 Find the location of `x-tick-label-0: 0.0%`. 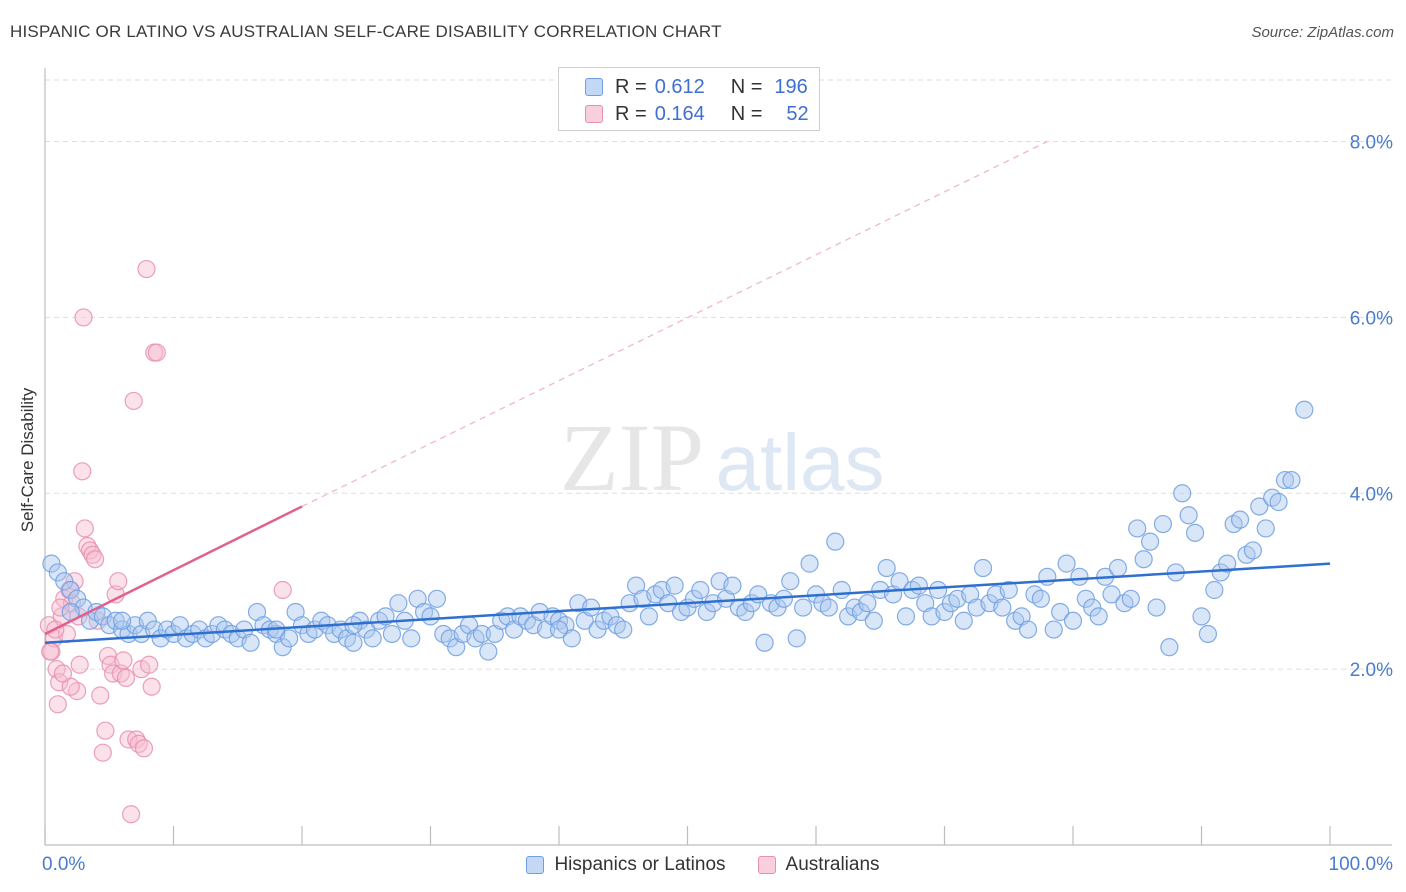

x-tick-label-0: 0.0% is located at coordinates (63, 864).